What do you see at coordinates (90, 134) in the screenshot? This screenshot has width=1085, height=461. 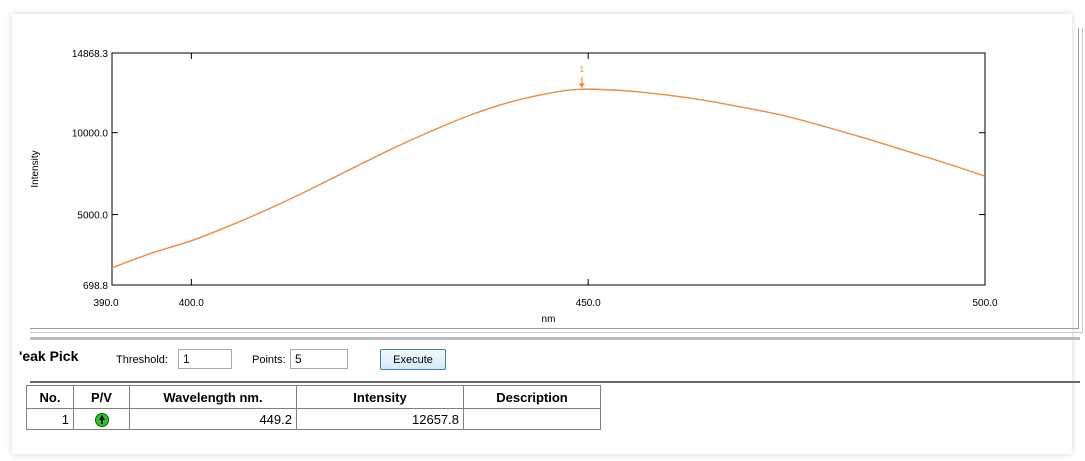 I see `y-tick-label: 10000.0` at bounding box center [90, 134].